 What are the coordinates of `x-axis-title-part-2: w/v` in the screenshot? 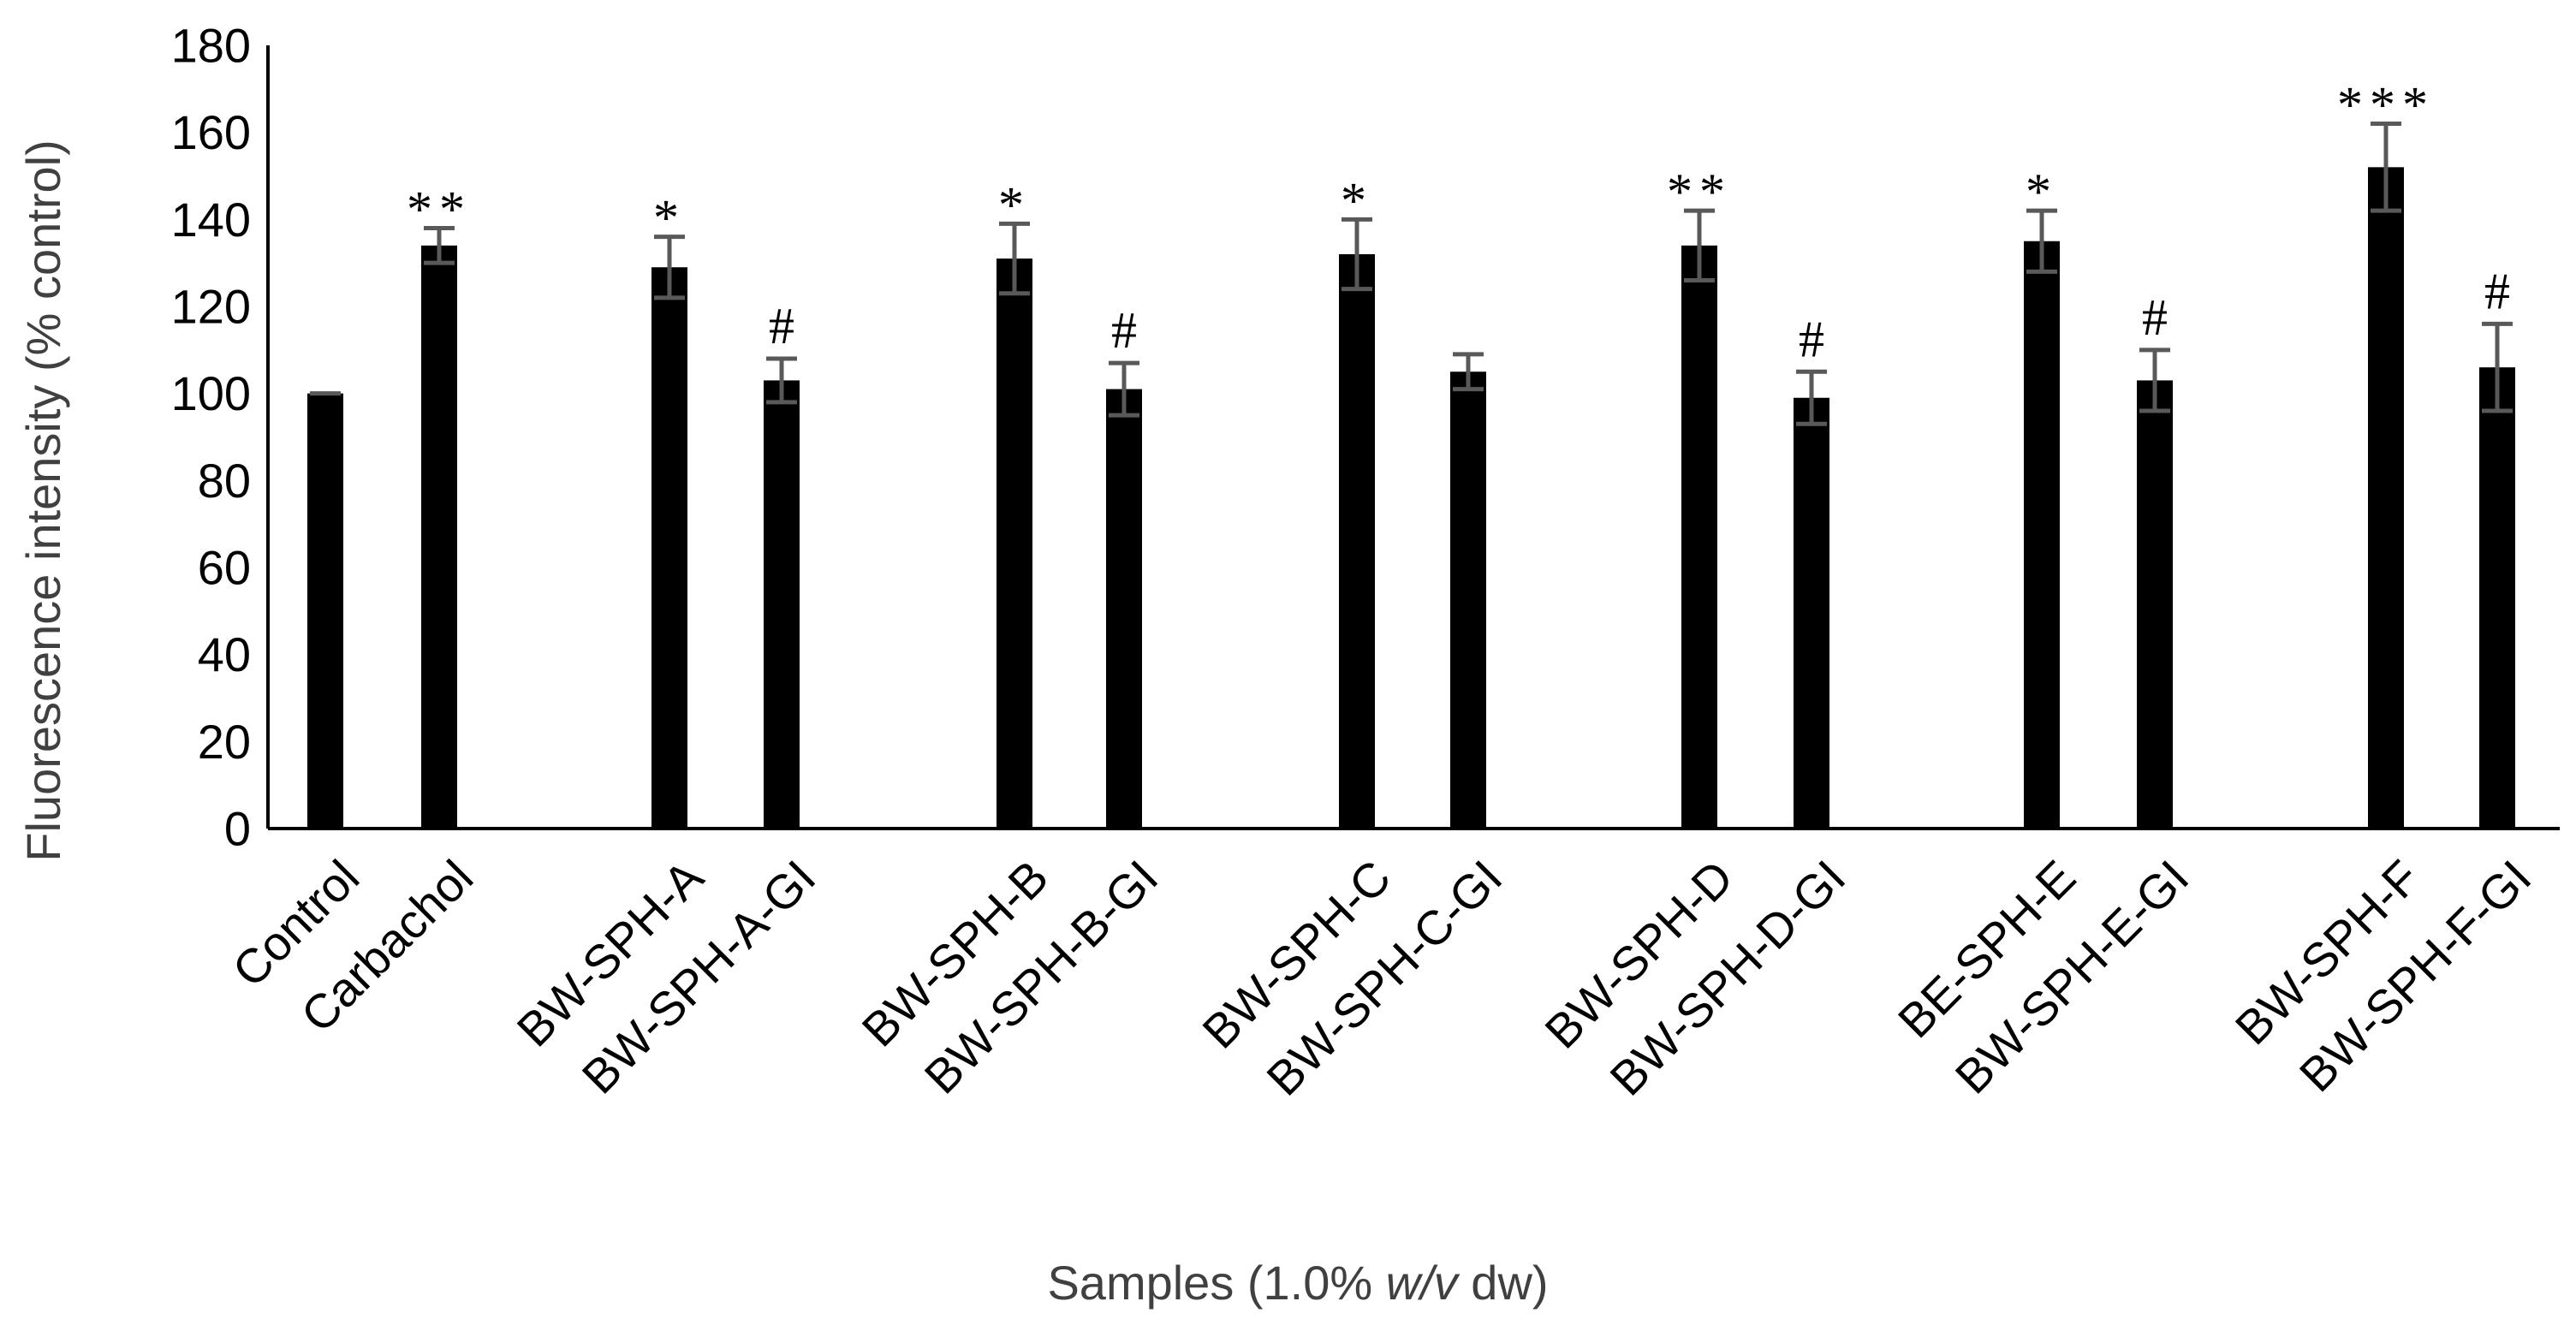 It's located at (1423, 1283).